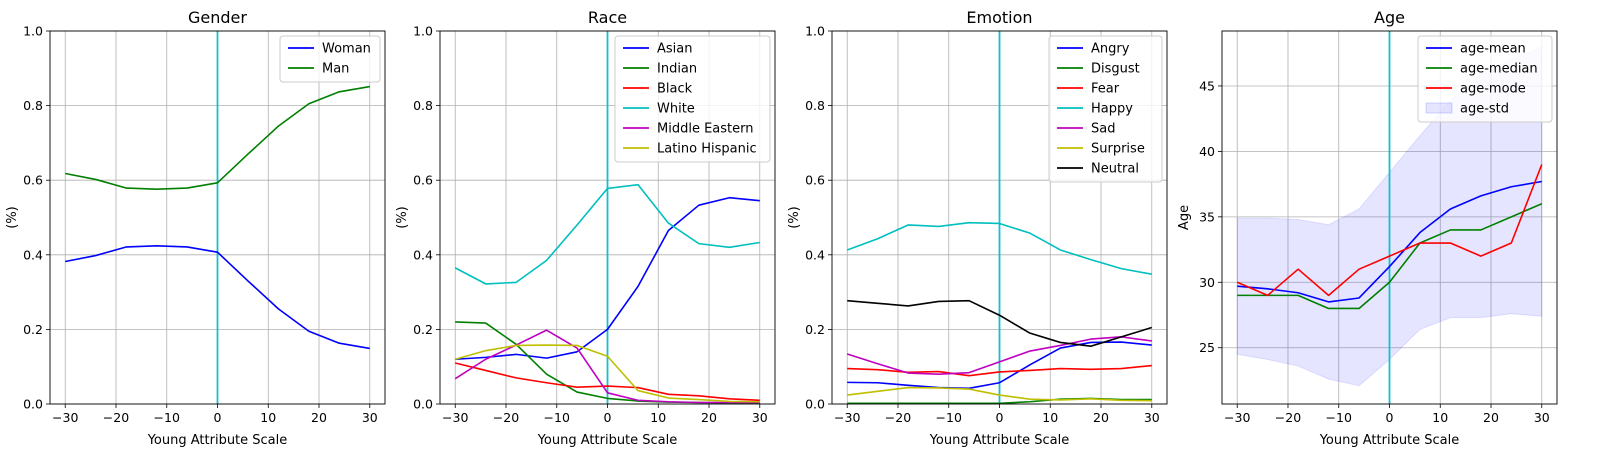  I want to click on series-line-middle-eastern, so click(607, 366).